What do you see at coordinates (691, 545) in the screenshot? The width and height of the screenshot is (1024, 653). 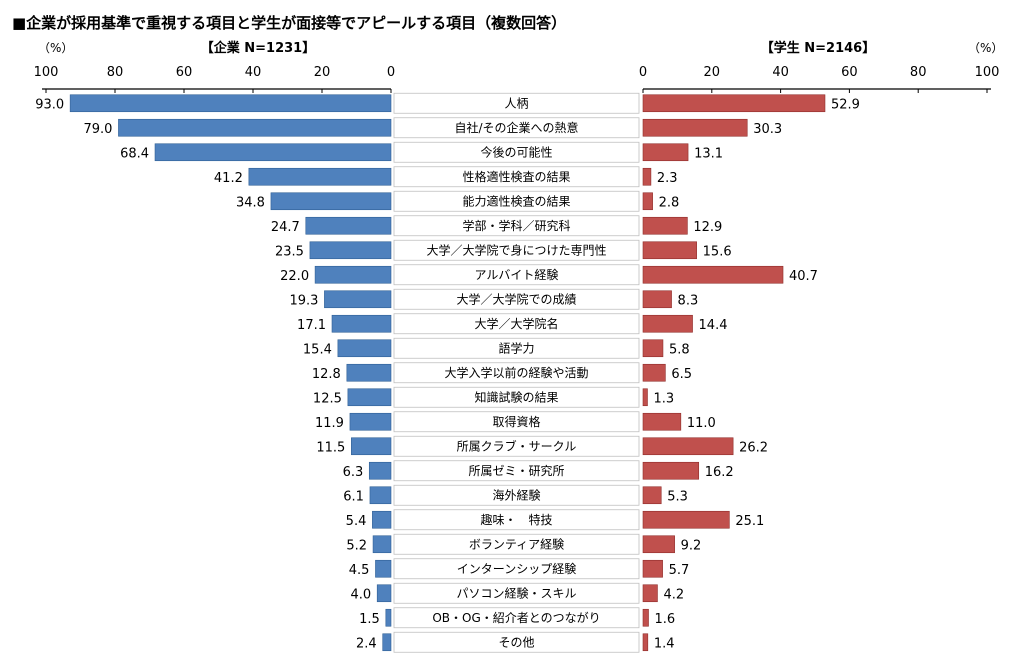 I see `student-value-label: 9.2` at bounding box center [691, 545].